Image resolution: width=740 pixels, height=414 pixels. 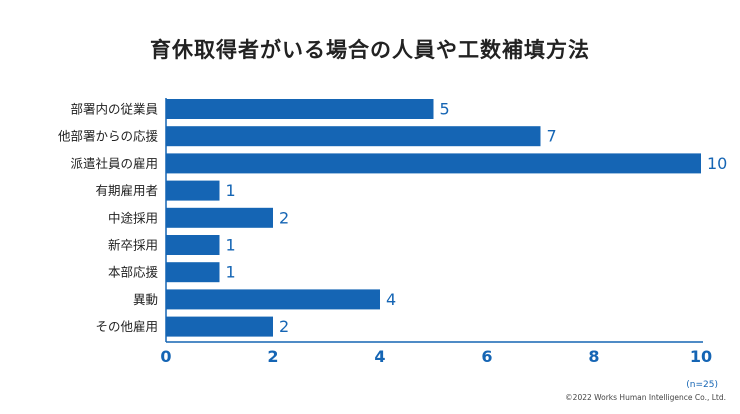 What do you see at coordinates (114, 163) in the screenshot?
I see `category-label-2: 派遣社員の雇用` at bounding box center [114, 163].